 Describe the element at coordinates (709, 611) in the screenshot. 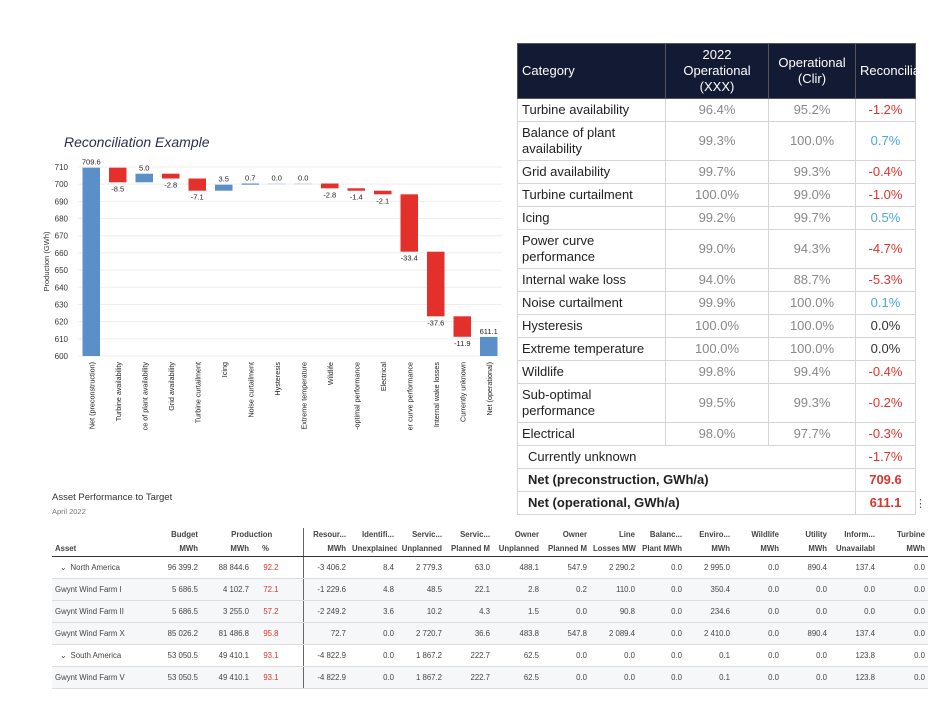

I see `value-cell: 234.6` at that location.